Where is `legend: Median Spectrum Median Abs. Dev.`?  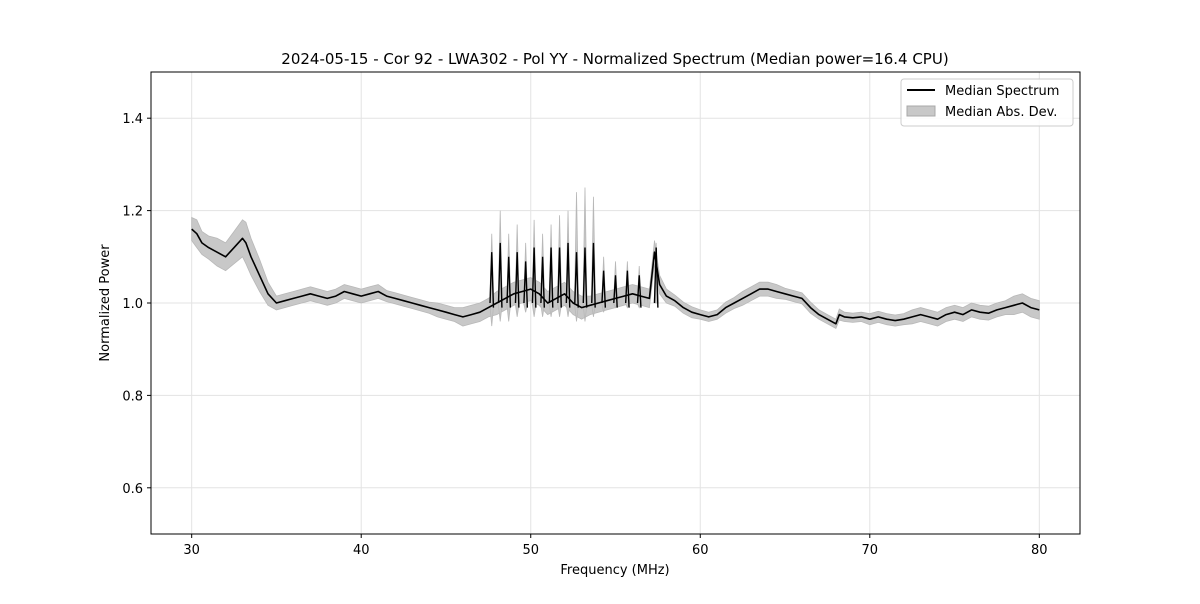
legend: Median Spectrum Median Abs. Dev. is located at coordinates (987, 102).